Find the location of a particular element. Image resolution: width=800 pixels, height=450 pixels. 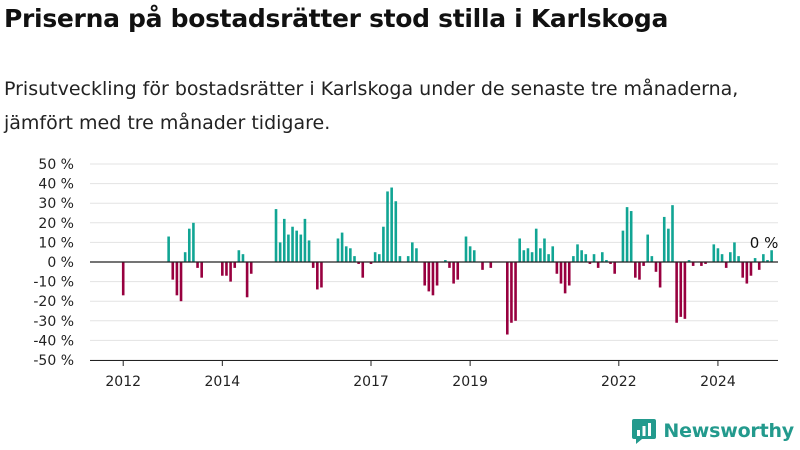

y-tick-label: 50 % is located at coordinates (56, 165).